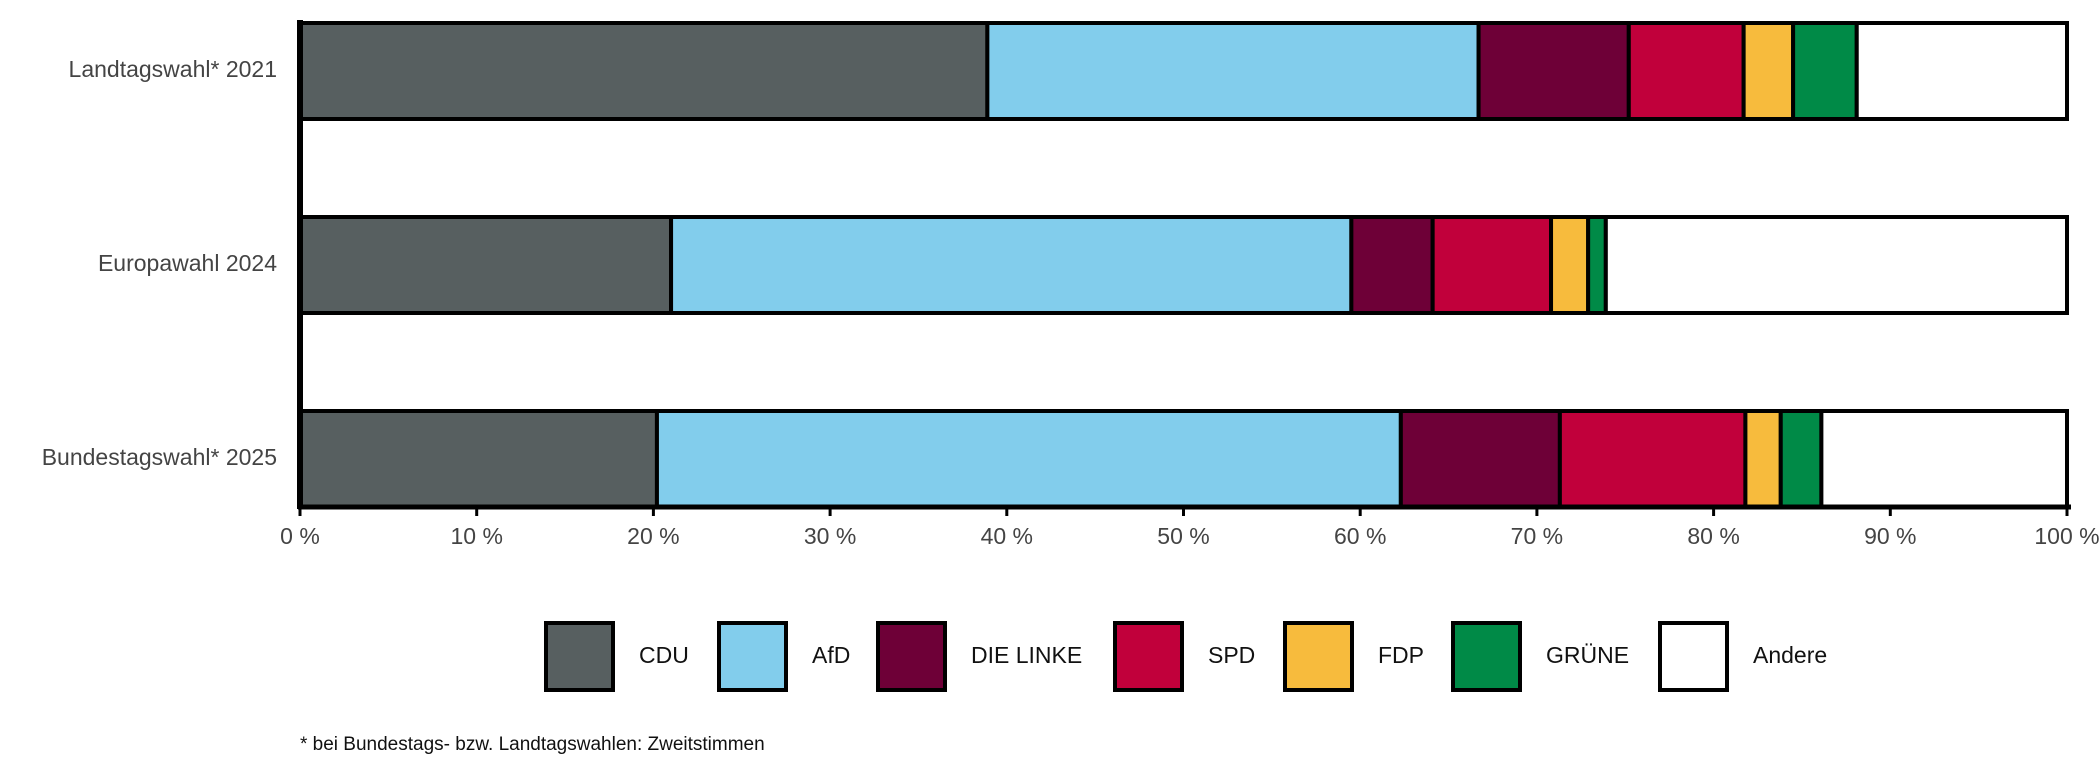 This screenshot has height=780, width=2100. Describe the element at coordinates (830, 536) in the screenshot. I see `x-tick-label: 30 %` at that location.